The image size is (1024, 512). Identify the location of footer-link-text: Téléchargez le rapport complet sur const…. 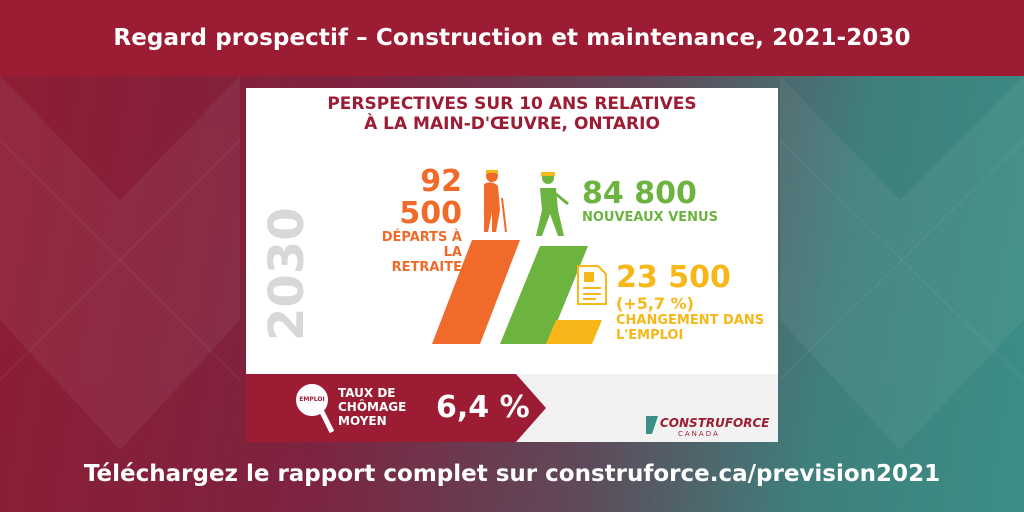
(512, 474).